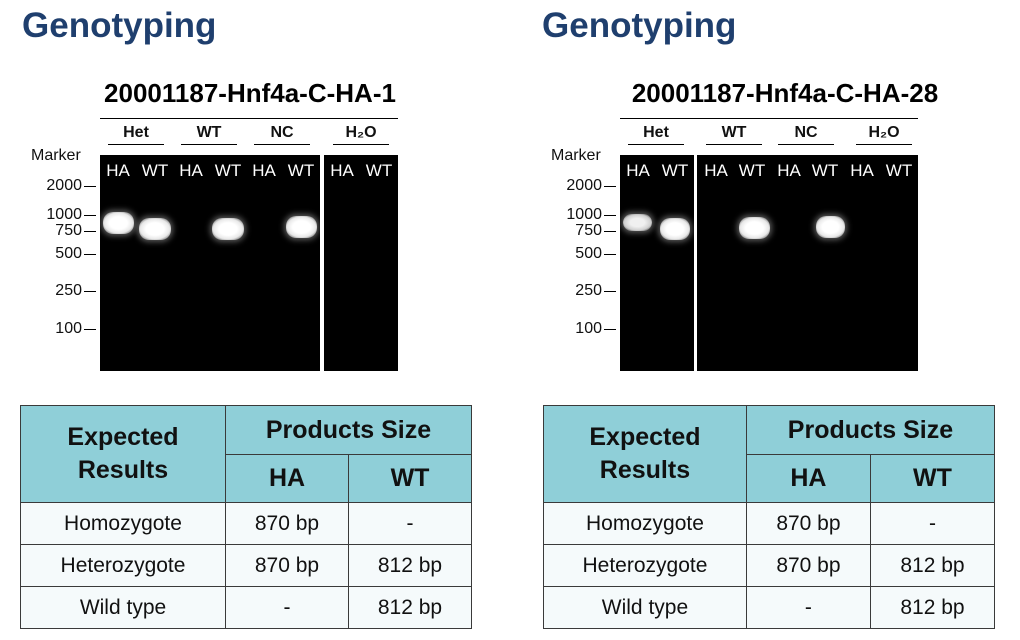 This screenshot has height=640, width=1020. I want to click on gel-title: 20001187-Hnf4a-C-HA-28, so click(785, 93).